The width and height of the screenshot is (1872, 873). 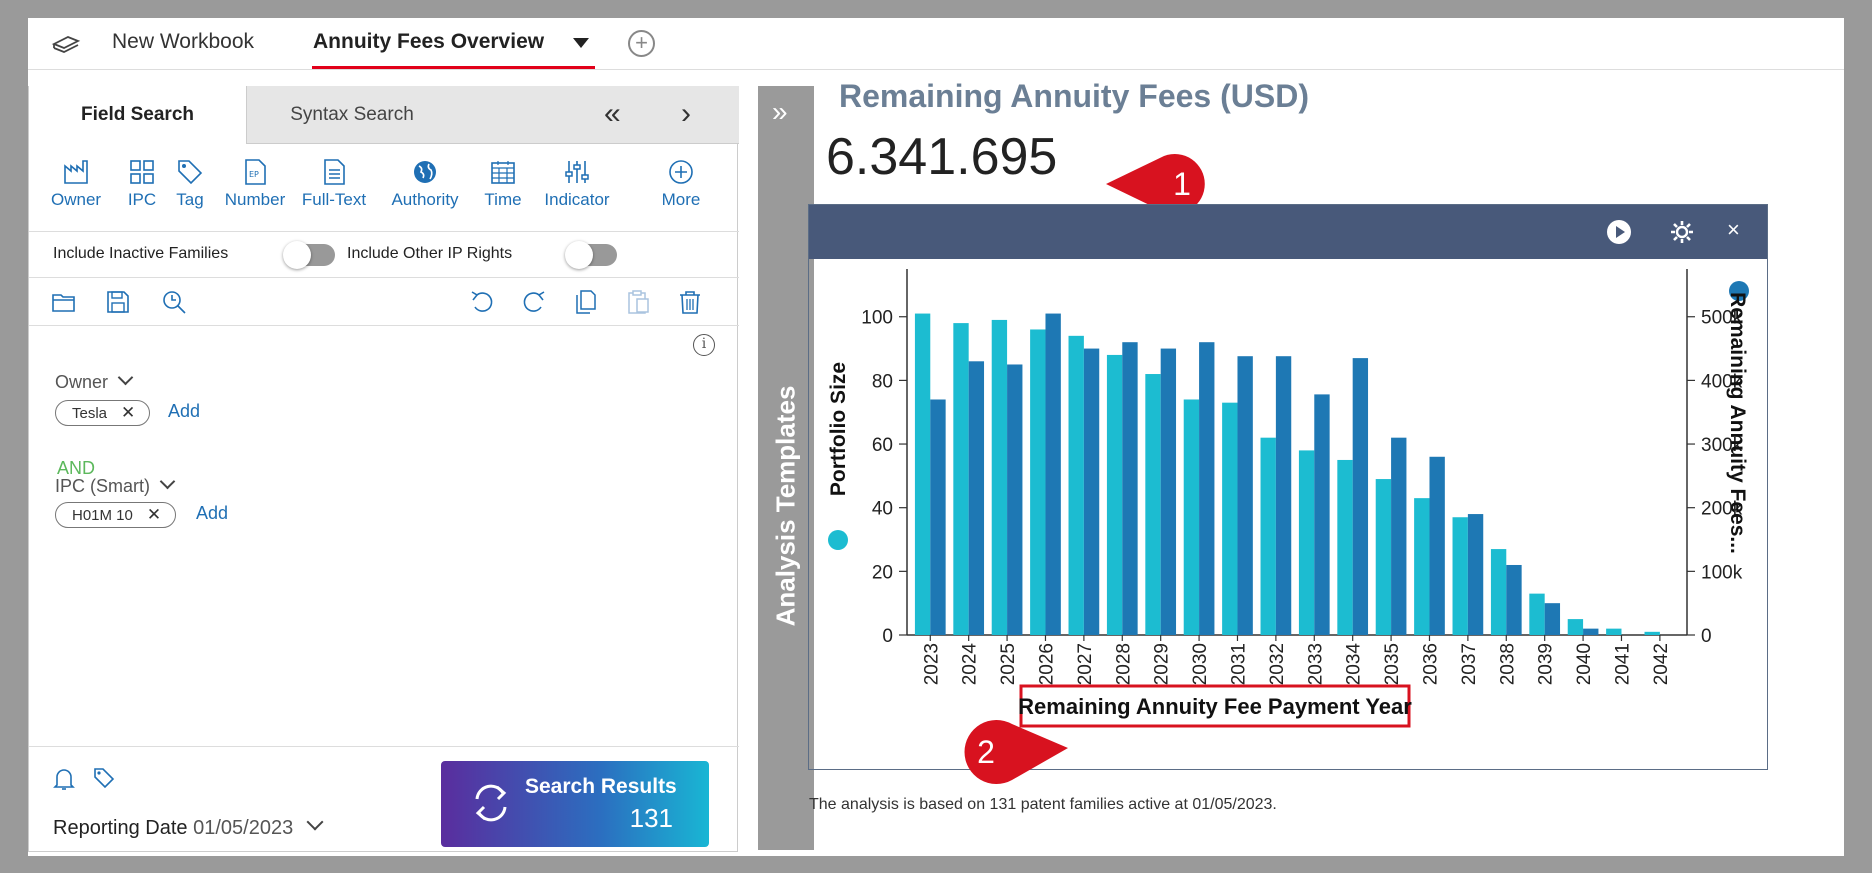 I want to click on tab-field-search: Field Search, so click(x=138, y=115).